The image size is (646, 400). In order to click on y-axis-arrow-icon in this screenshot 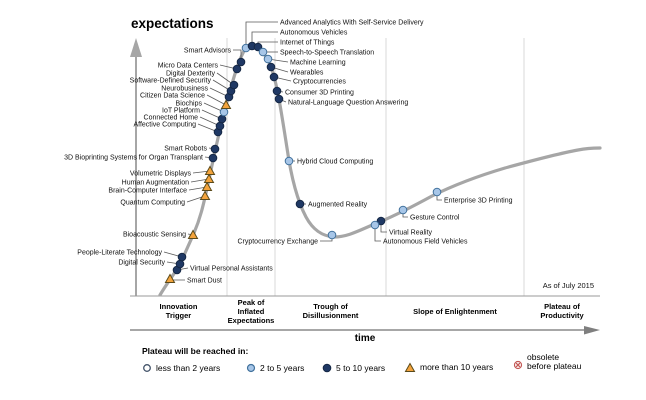, I will do `click(136, 47)`.